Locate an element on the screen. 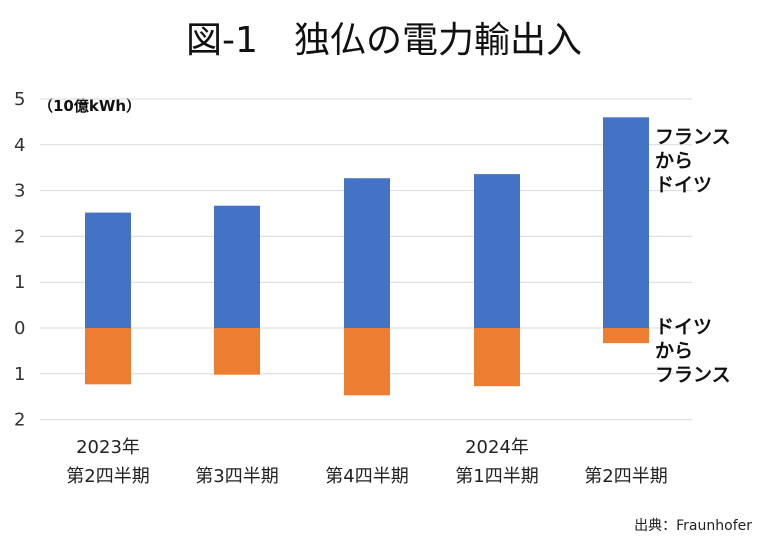 Image resolution: width=768 pixels, height=548 pixels. y-tick-label: 3 is located at coordinates (19, 191).